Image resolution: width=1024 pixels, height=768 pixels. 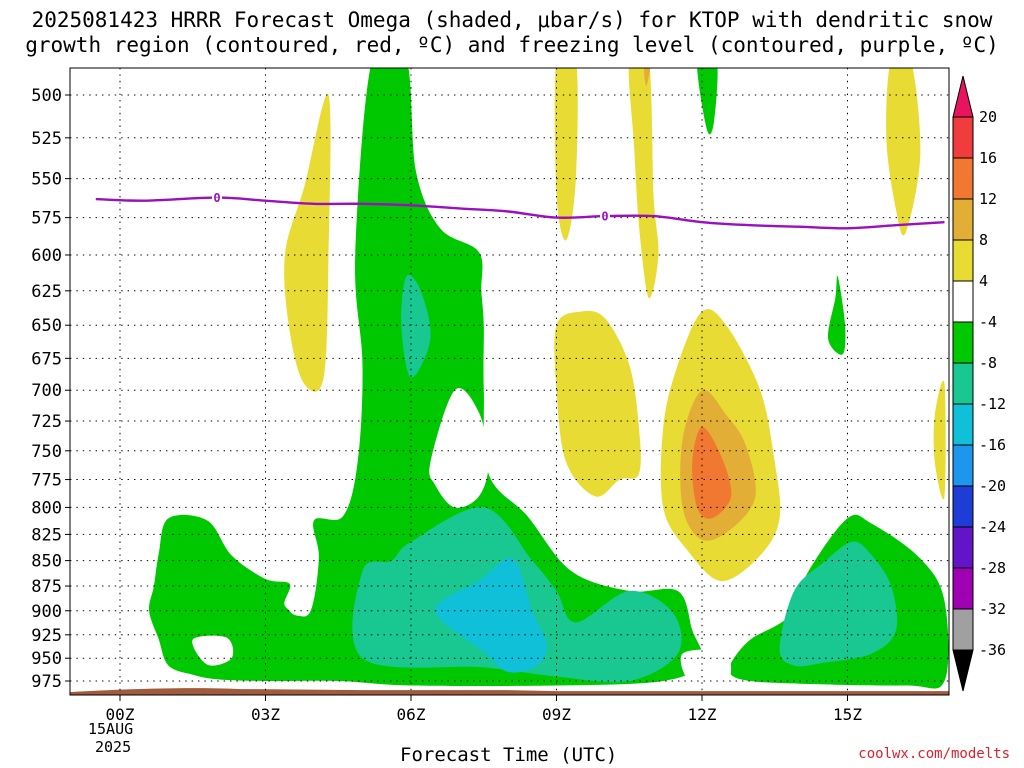 What do you see at coordinates (484, 709) in the screenshot?
I see `x-axis: 00Z 03Z 06Z 09Z 12Z 15Z` at bounding box center [484, 709].